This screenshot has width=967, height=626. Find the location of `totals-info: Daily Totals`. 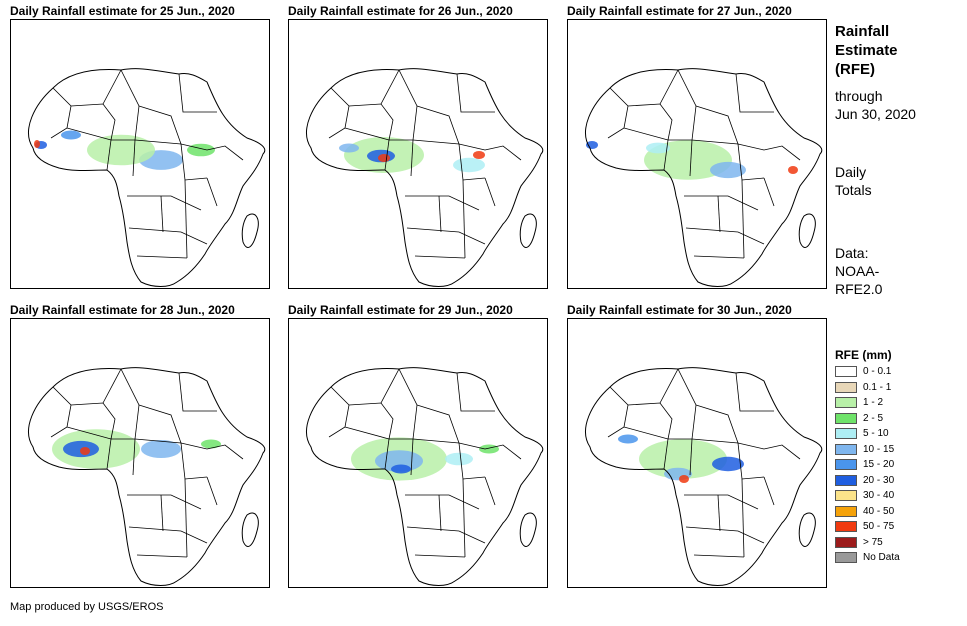

totals-info: Daily Totals is located at coordinates (853, 181).